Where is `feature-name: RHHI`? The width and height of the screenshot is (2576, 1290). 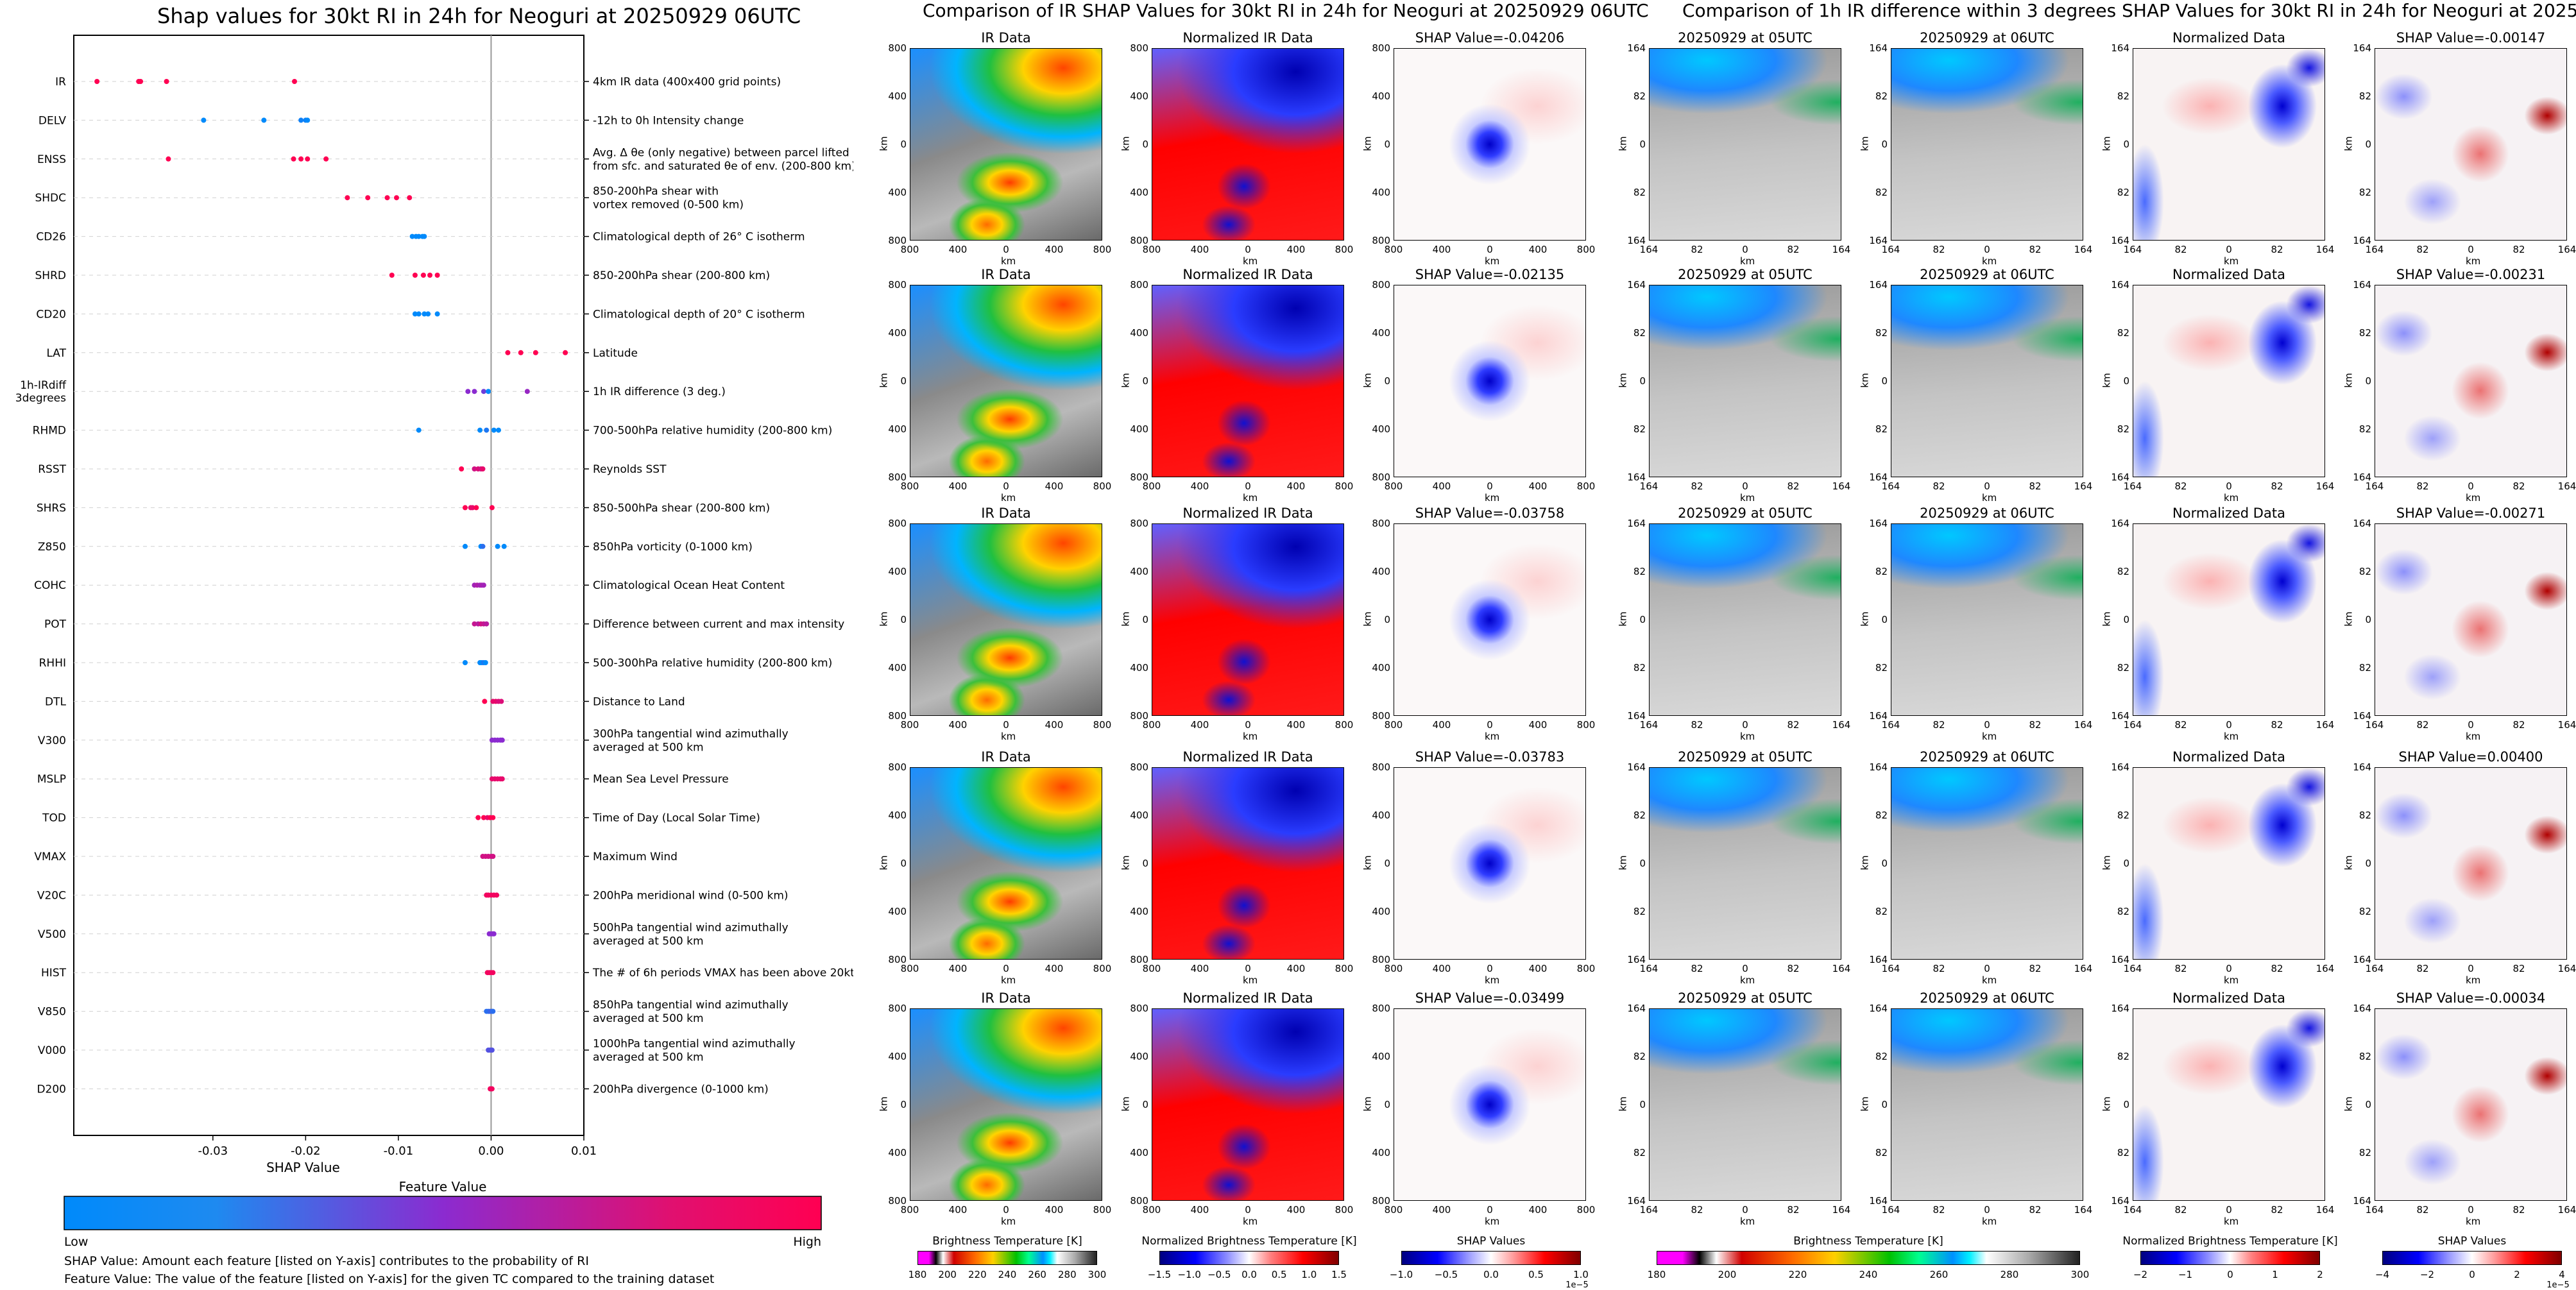 feature-name: RHHI is located at coordinates (53, 663).